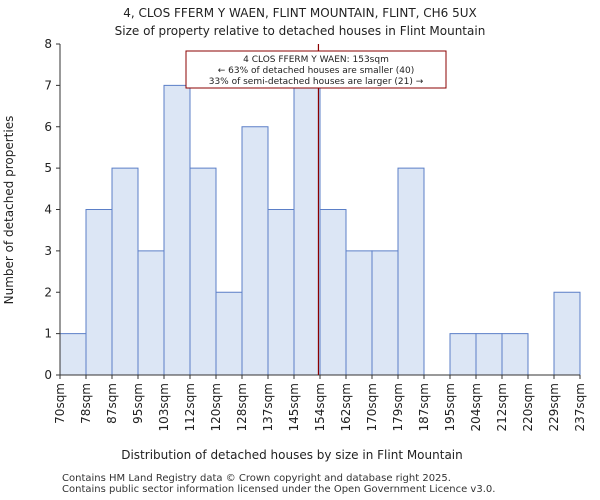 This screenshot has height=500, width=600. I want to click on bar-78sqm, so click(99, 292).